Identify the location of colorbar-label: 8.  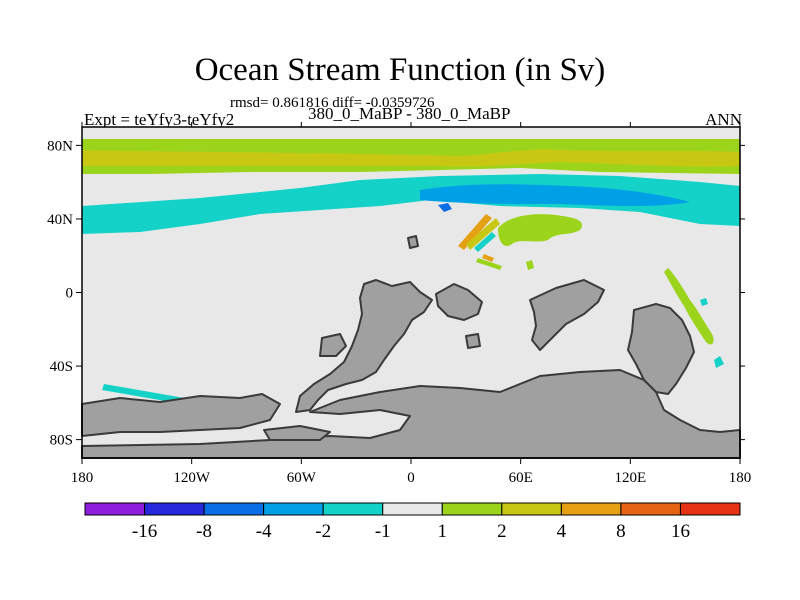
(621, 531).